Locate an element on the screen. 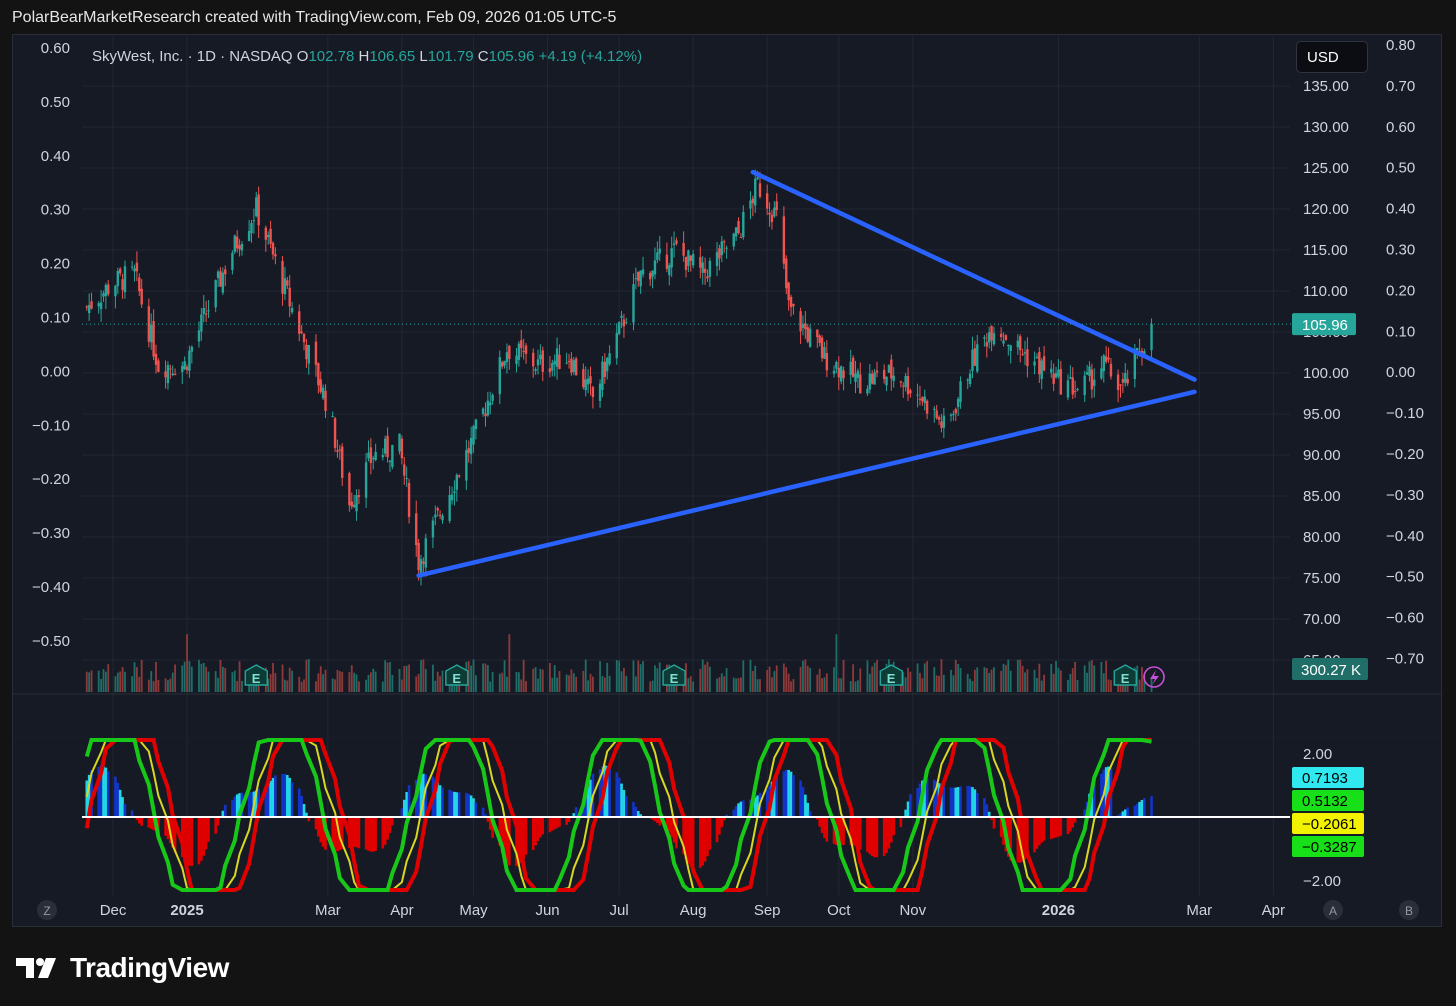 This screenshot has height=1006, width=1456. lightning-icon is located at coordinates (1154, 677).